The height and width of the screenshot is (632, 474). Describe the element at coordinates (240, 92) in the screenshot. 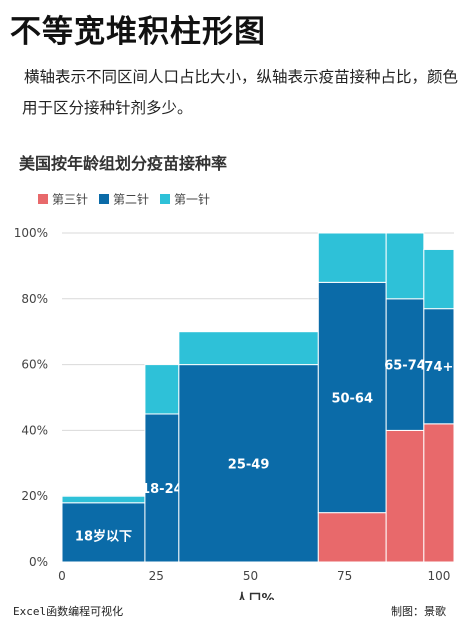

I see `description-text: 横轴表示不同区间人口占比大小，纵轴表示疫苗接种占比，颜色用于区分接种针剂多少。` at that location.